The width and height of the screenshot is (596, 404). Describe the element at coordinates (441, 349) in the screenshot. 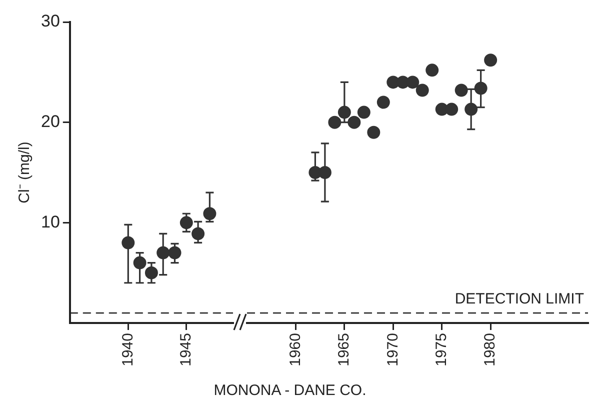

I see `x-tick-label: 1975` at that location.